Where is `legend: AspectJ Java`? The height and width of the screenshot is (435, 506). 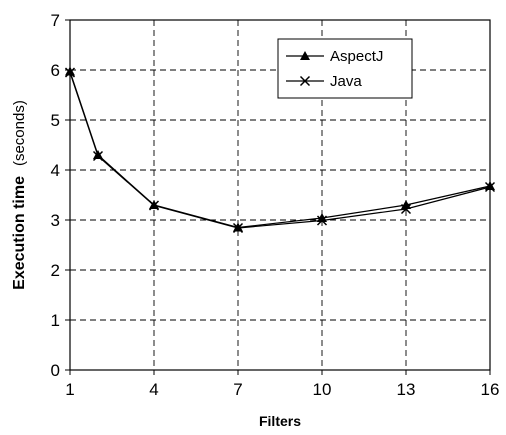
legend: AspectJ Java is located at coordinates (345, 68).